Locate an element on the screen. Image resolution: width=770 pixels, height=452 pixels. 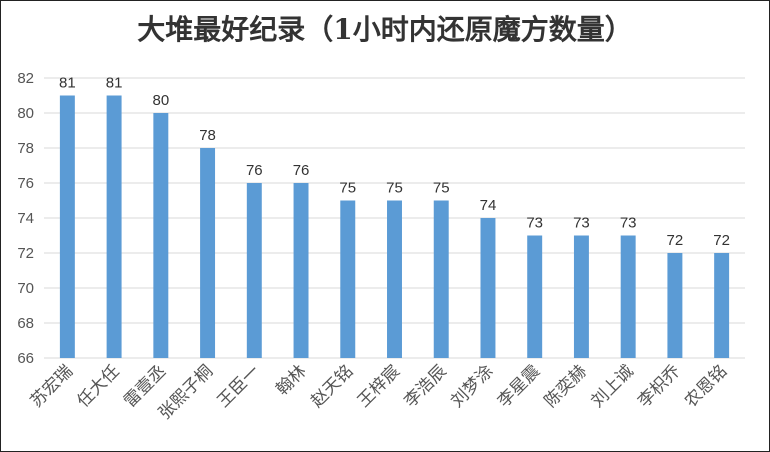
data-label: 78 is located at coordinates (207, 135).